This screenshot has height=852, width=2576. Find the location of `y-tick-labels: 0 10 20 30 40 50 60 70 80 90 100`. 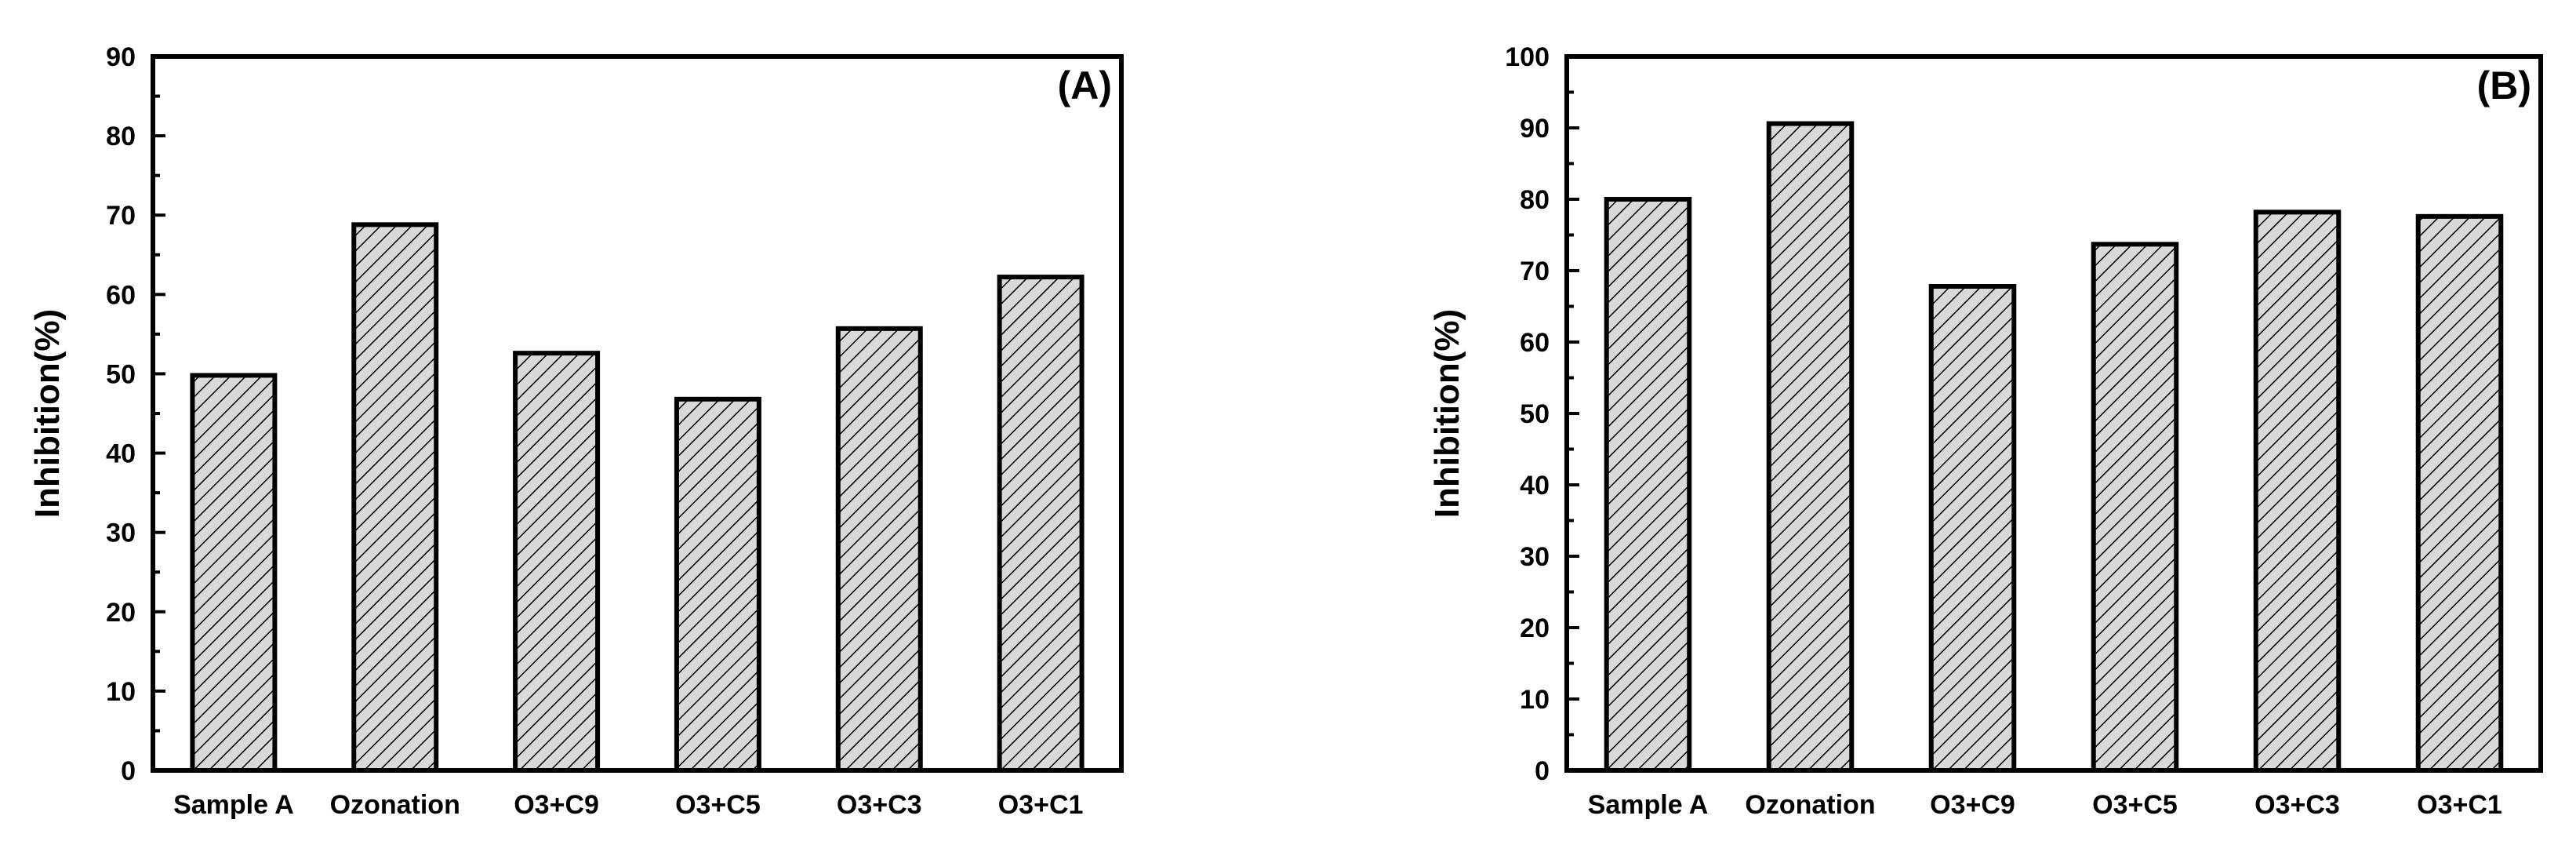

y-tick-labels: 0 10 20 30 40 50 60 70 80 90 100 is located at coordinates (1527, 414).